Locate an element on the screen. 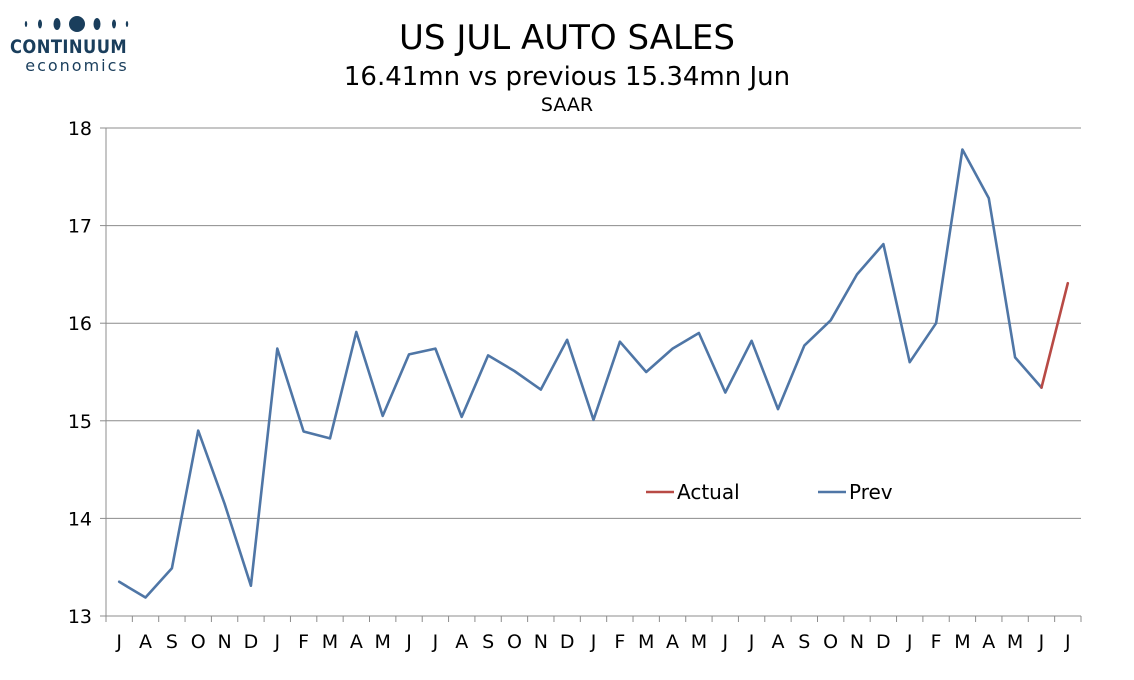 The width and height of the screenshot is (1134, 680). chart-subtitle: 16.41mn vs previous 15.34mn Jun is located at coordinates (567, 77).